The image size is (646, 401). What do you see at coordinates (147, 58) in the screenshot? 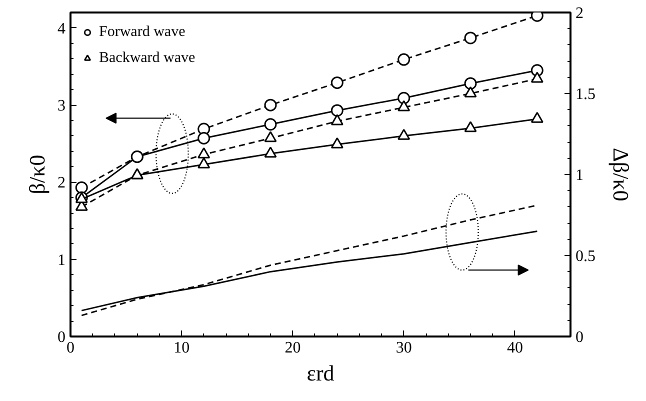
I see `legend-label: Backward wave` at bounding box center [147, 58].